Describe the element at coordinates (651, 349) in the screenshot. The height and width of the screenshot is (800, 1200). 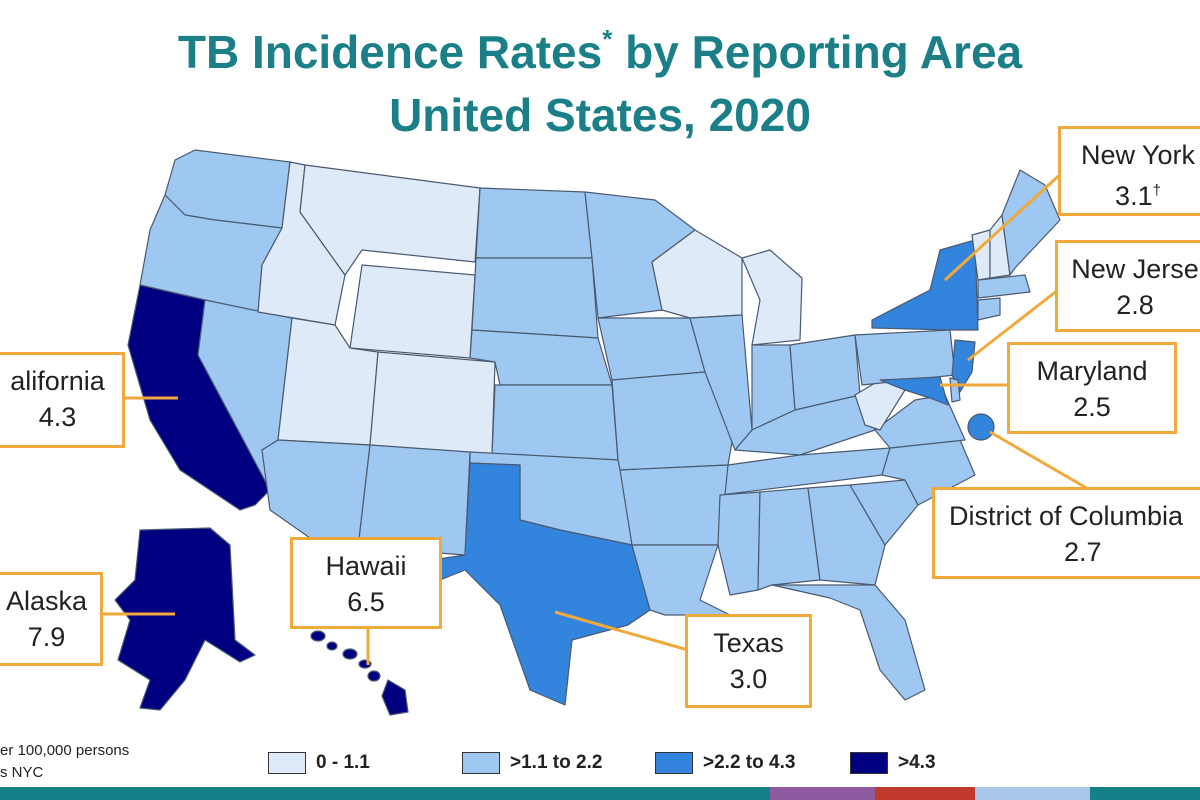
I see `state-iowa` at that location.